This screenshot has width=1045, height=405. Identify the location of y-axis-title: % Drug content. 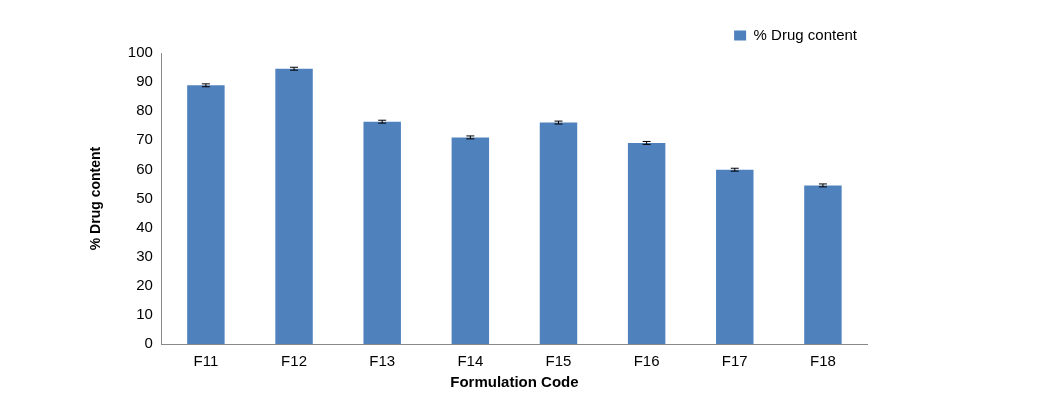
(95, 198).